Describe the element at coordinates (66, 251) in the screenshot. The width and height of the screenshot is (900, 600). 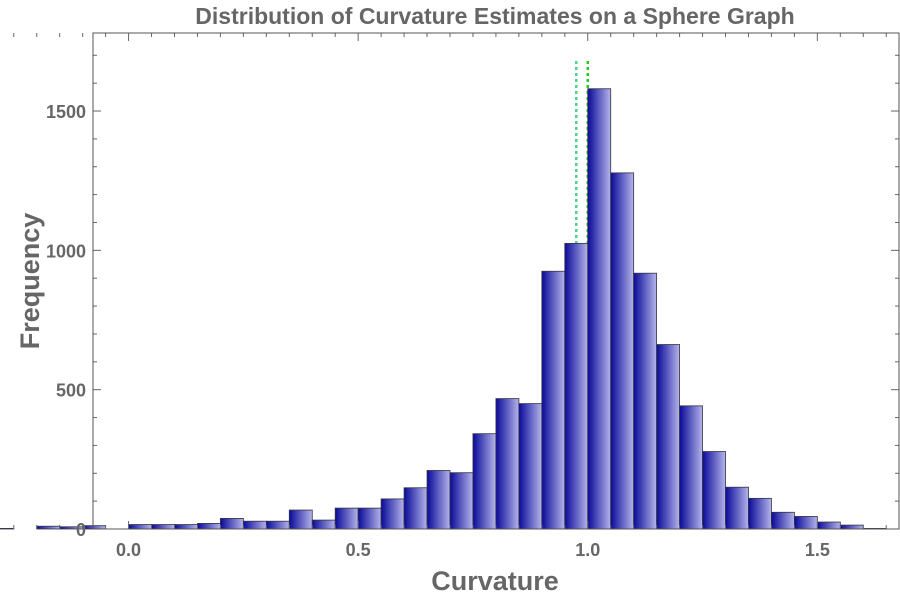
I see `y-tick-label: 1000` at that location.